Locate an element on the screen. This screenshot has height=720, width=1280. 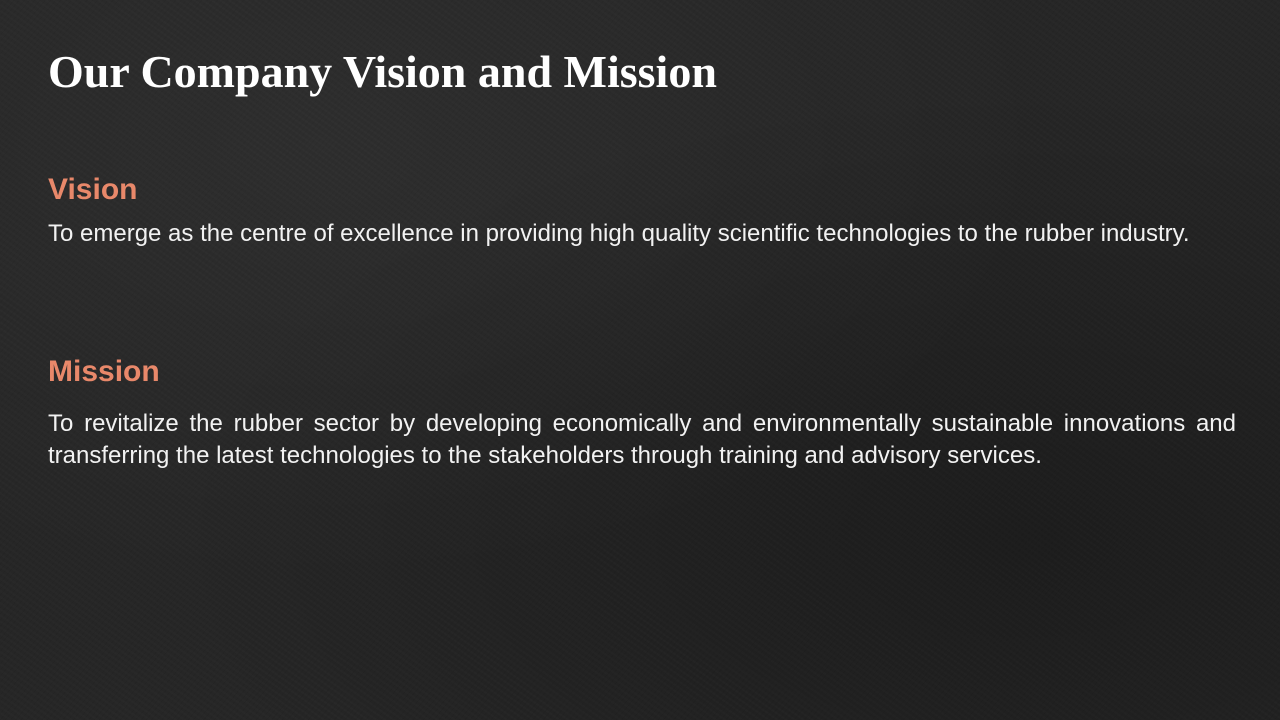
mission-heading: Mission is located at coordinates (104, 371).